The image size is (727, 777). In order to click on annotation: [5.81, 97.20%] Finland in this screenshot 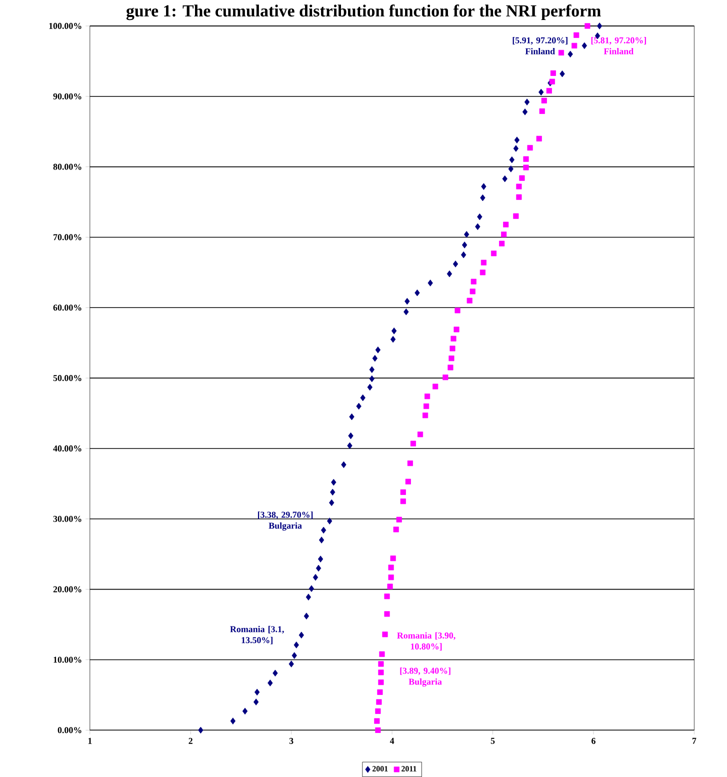, I will do `click(618, 45)`.